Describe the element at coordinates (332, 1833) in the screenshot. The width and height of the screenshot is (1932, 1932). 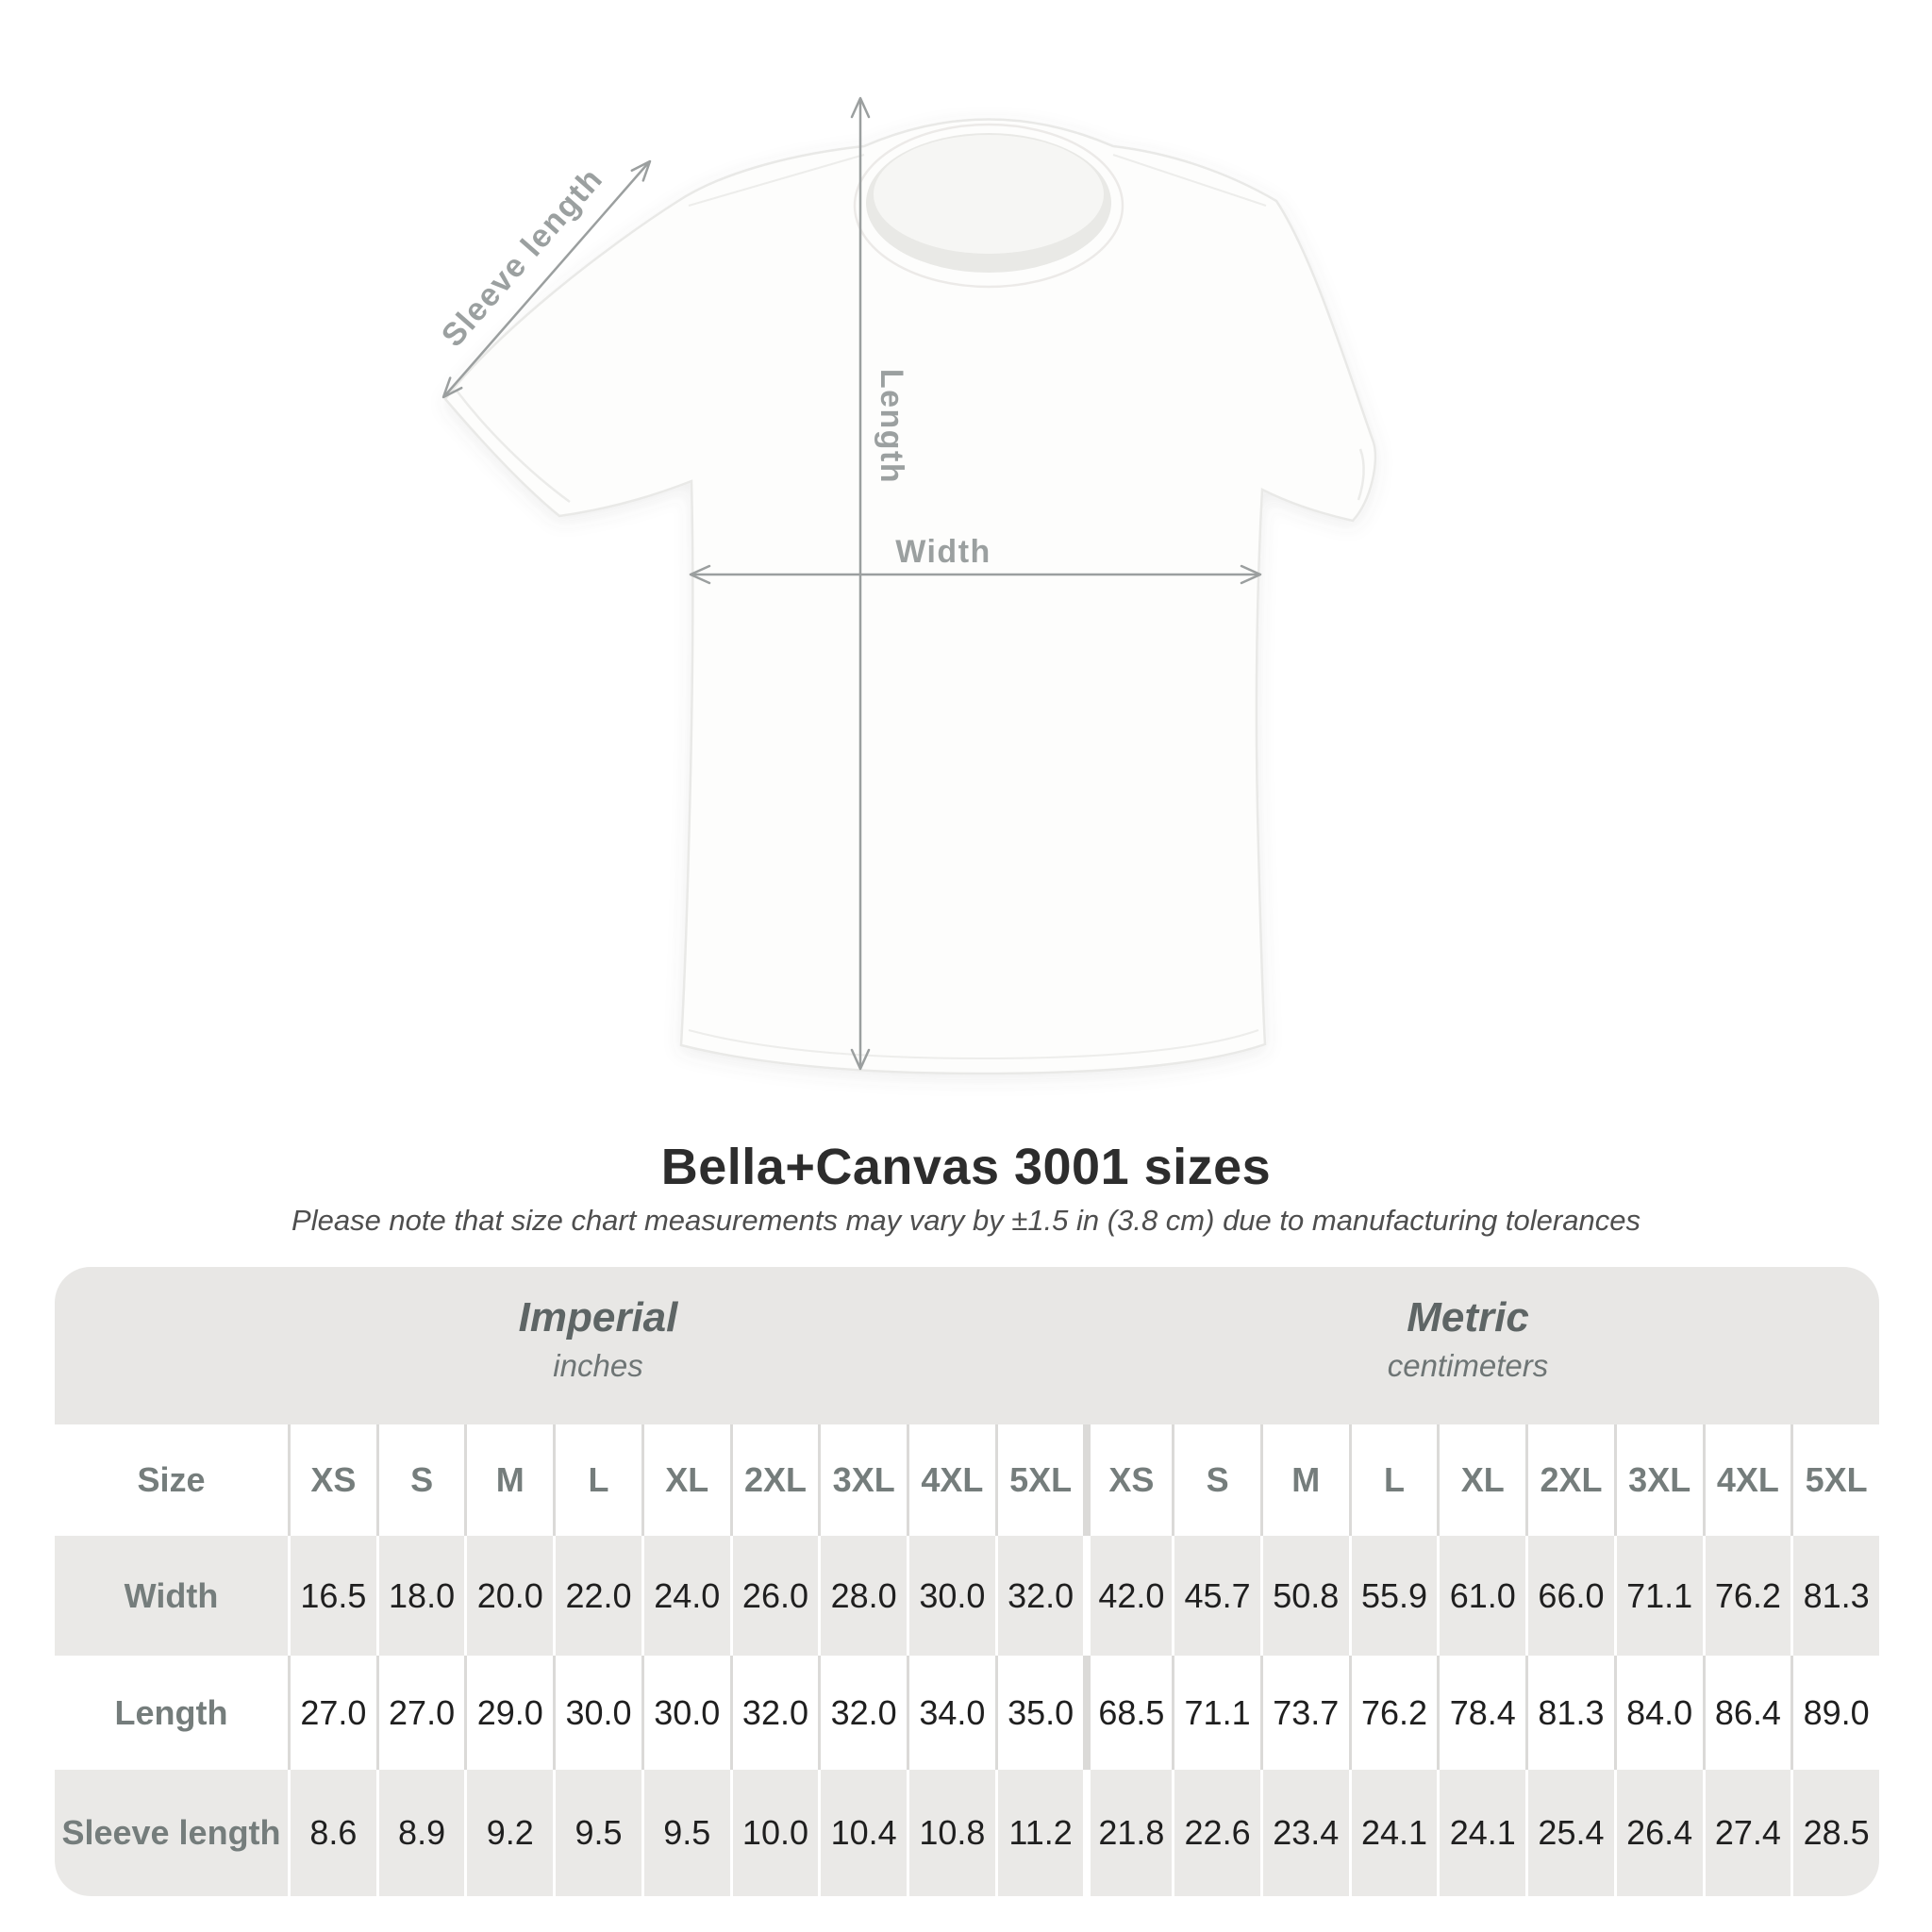
I see `measurement-value: 8.6` at that location.